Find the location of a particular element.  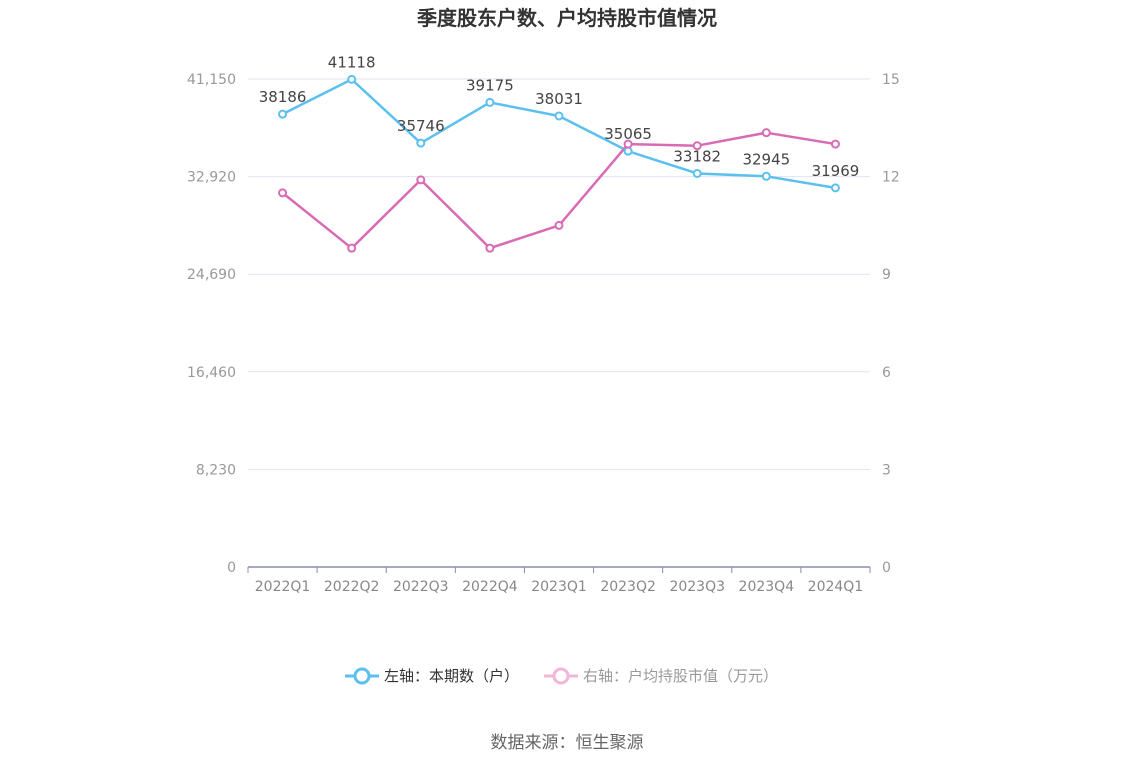

data-points is located at coordinates (559, 163).